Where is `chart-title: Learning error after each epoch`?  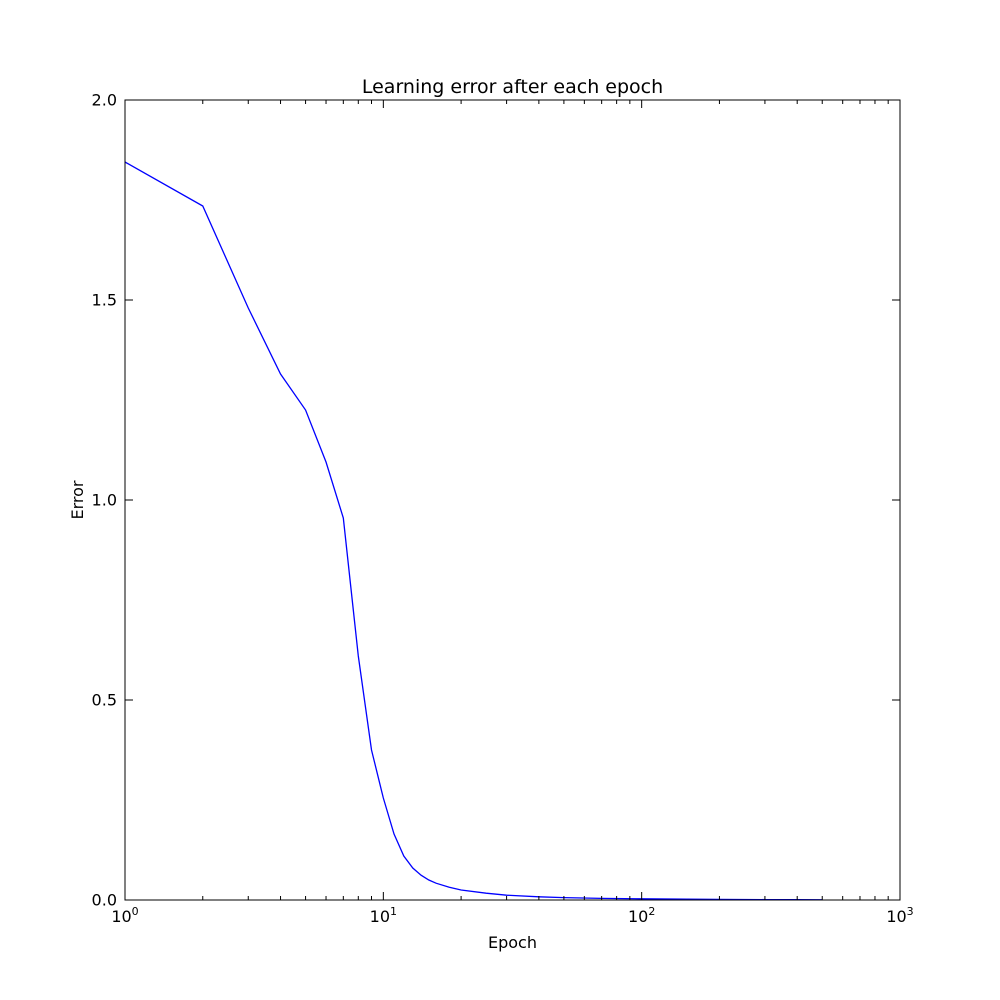 chart-title: Learning error after each epoch is located at coordinates (512, 87).